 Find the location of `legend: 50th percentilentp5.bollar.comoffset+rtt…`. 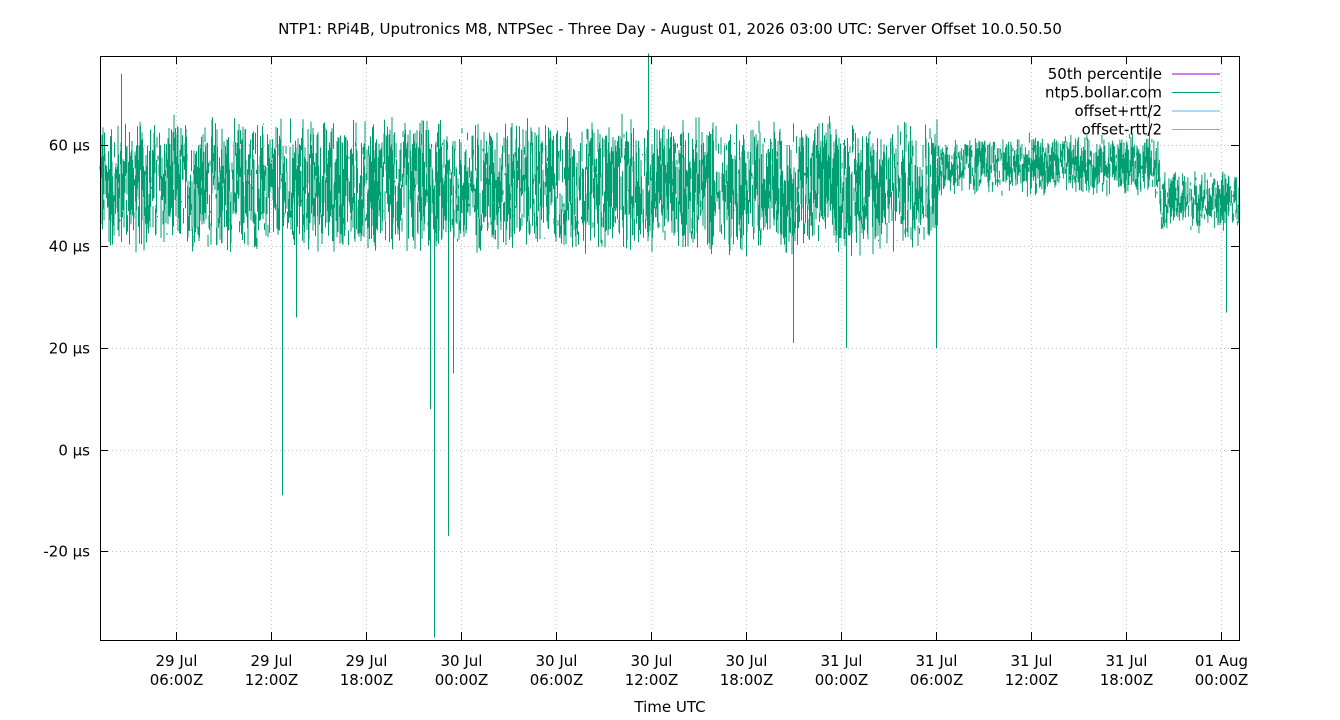

legend: 50th percentilentp5.bollar.comoffset+rtt… is located at coordinates (1132, 102).